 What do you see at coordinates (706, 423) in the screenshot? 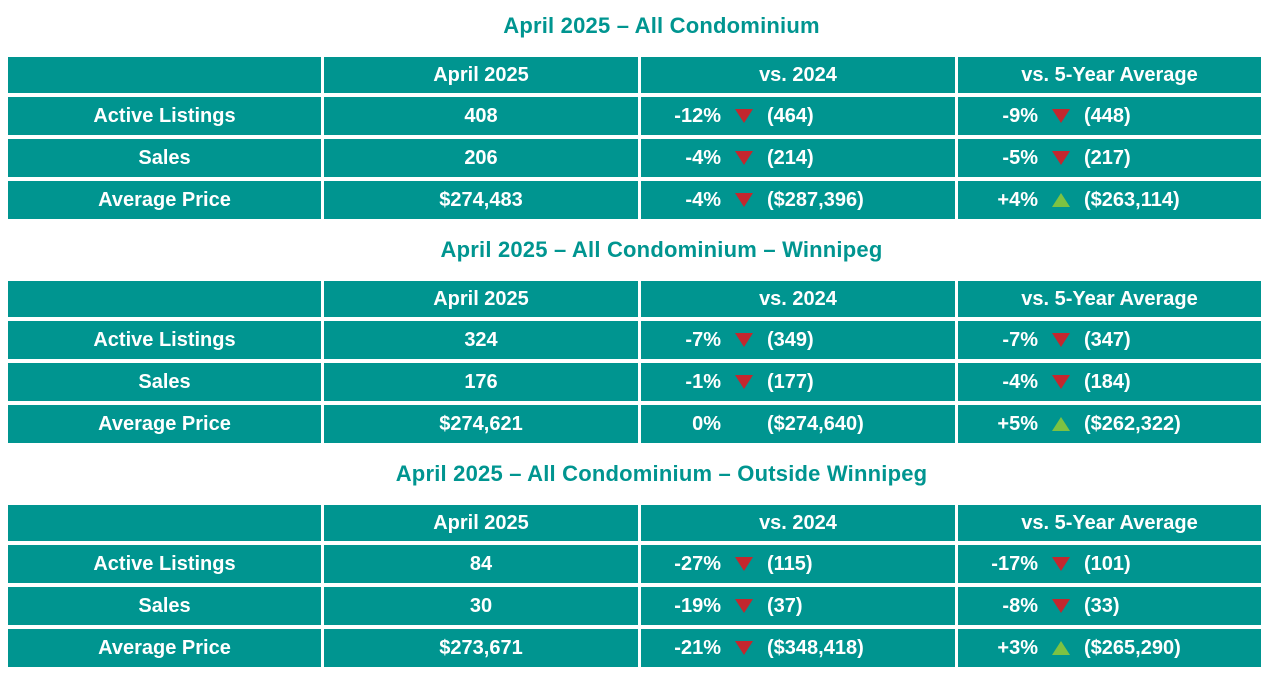
I see `change-percent: 0%` at bounding box center [706, 423].